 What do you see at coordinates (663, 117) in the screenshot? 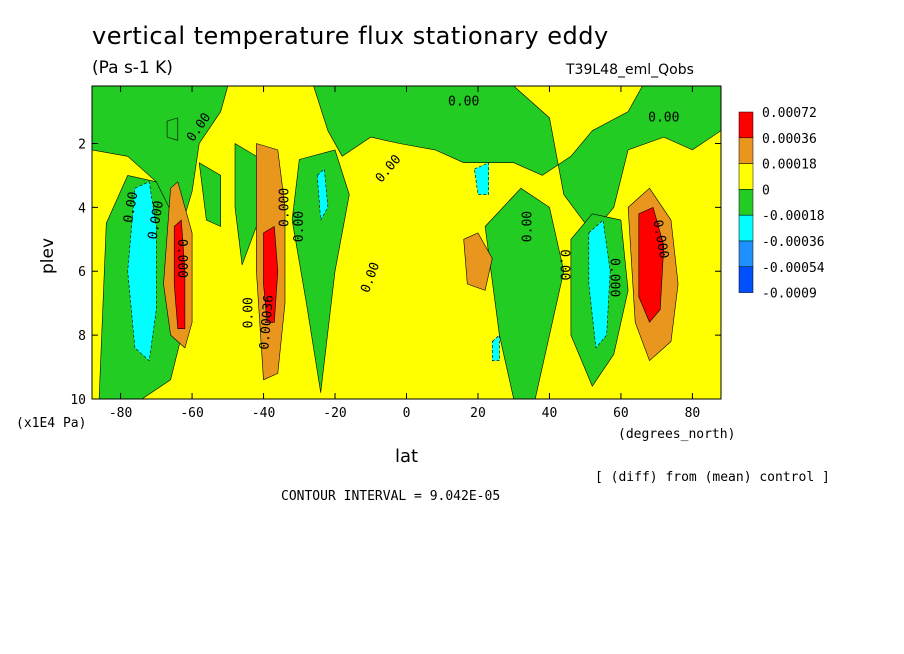
I see `contour-label-2: 0.00` at bounding box center [663, 117].